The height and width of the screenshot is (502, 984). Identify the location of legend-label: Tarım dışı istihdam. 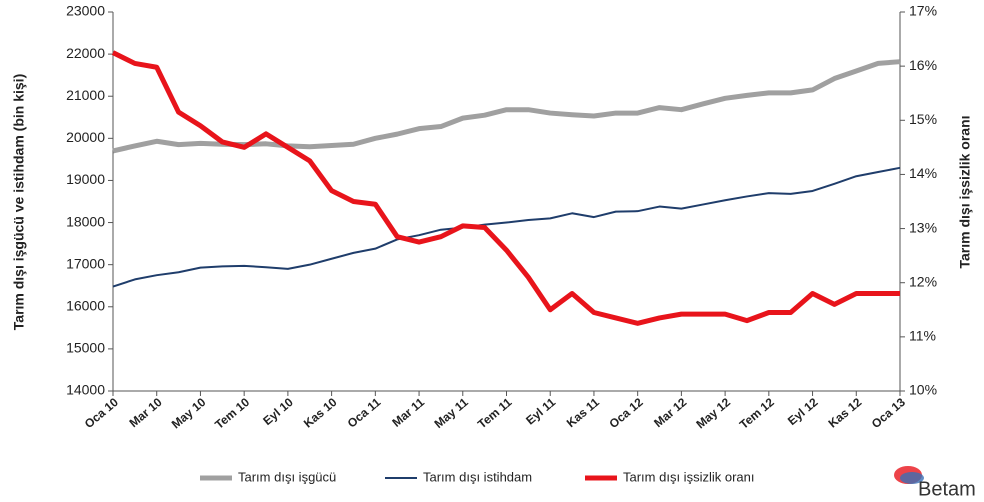
(477, 476).